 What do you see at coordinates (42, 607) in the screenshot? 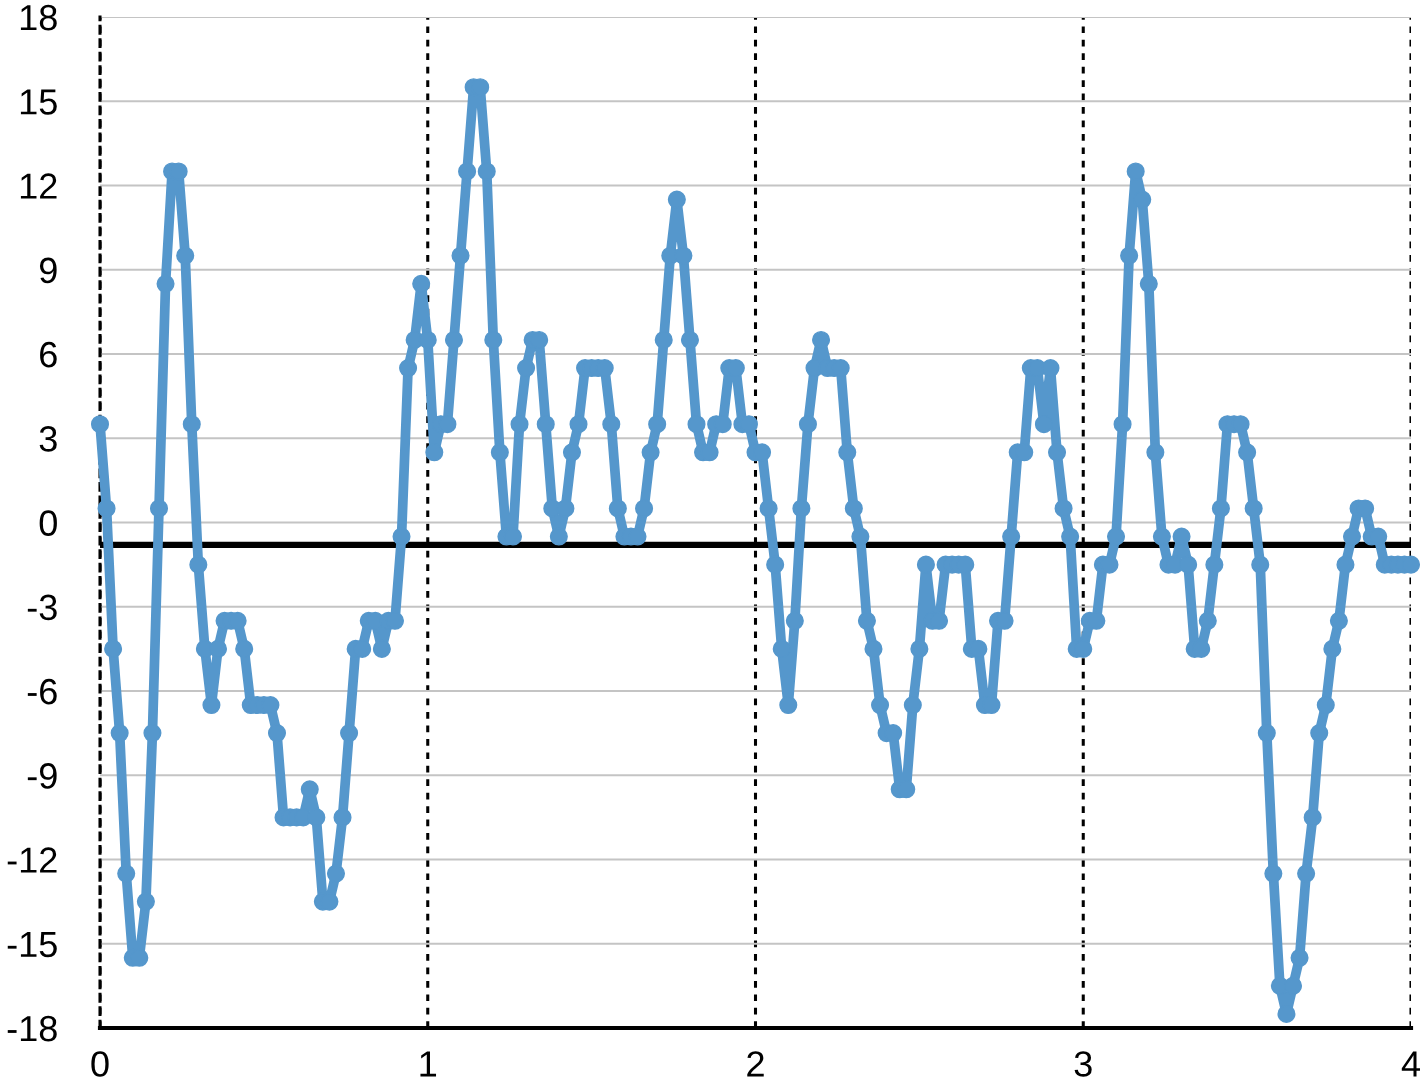
I see `y-tick-label: -3` at bounding box center [42, 607].